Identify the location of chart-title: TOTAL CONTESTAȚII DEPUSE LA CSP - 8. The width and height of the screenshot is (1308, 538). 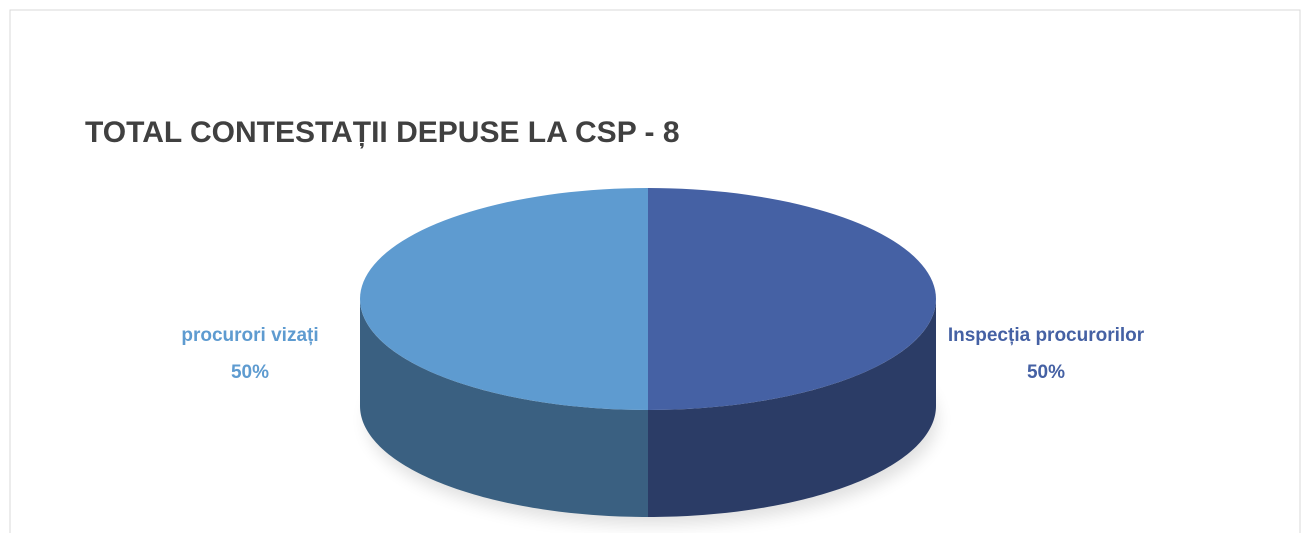
(382, 132).